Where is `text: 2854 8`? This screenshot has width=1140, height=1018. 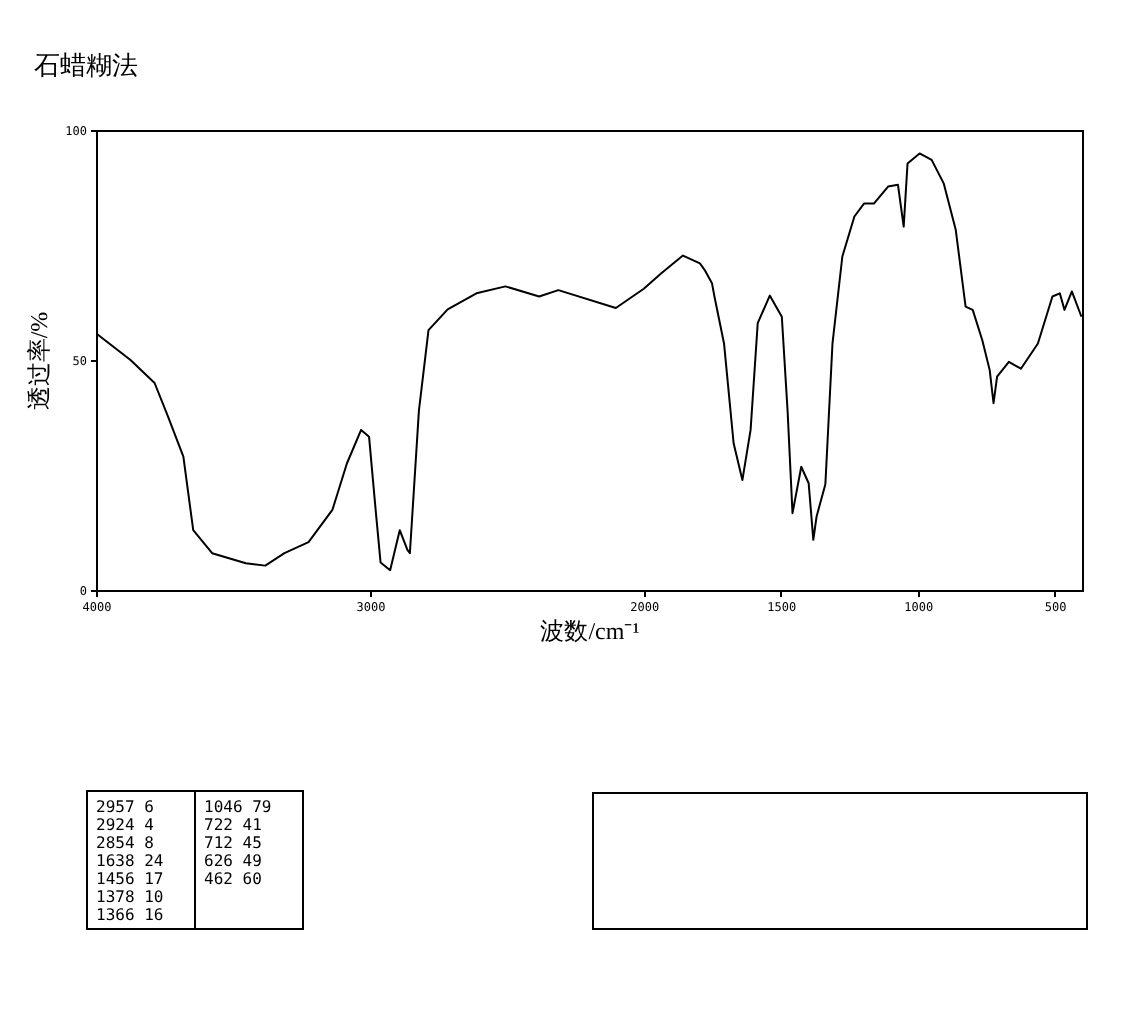 text: 2854 8 is located at coordinates (125, 843).